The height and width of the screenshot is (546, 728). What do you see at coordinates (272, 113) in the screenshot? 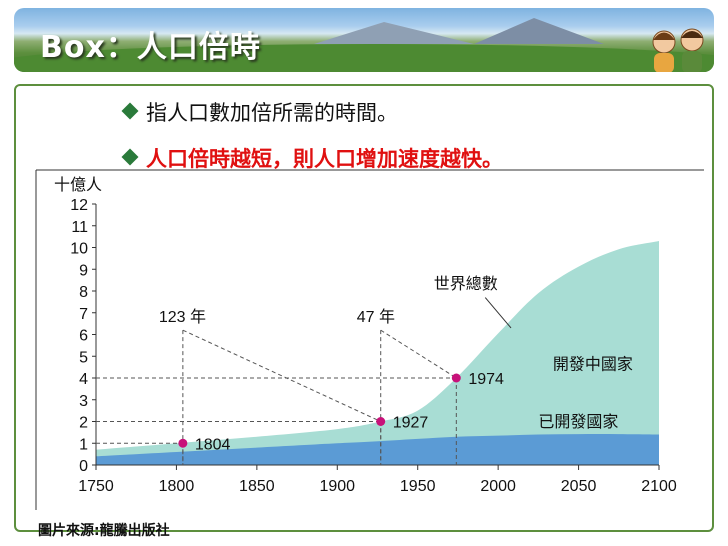
I see `bullet-text: 指人口數加倍所需的時間。` at bounding box center [272, 113].